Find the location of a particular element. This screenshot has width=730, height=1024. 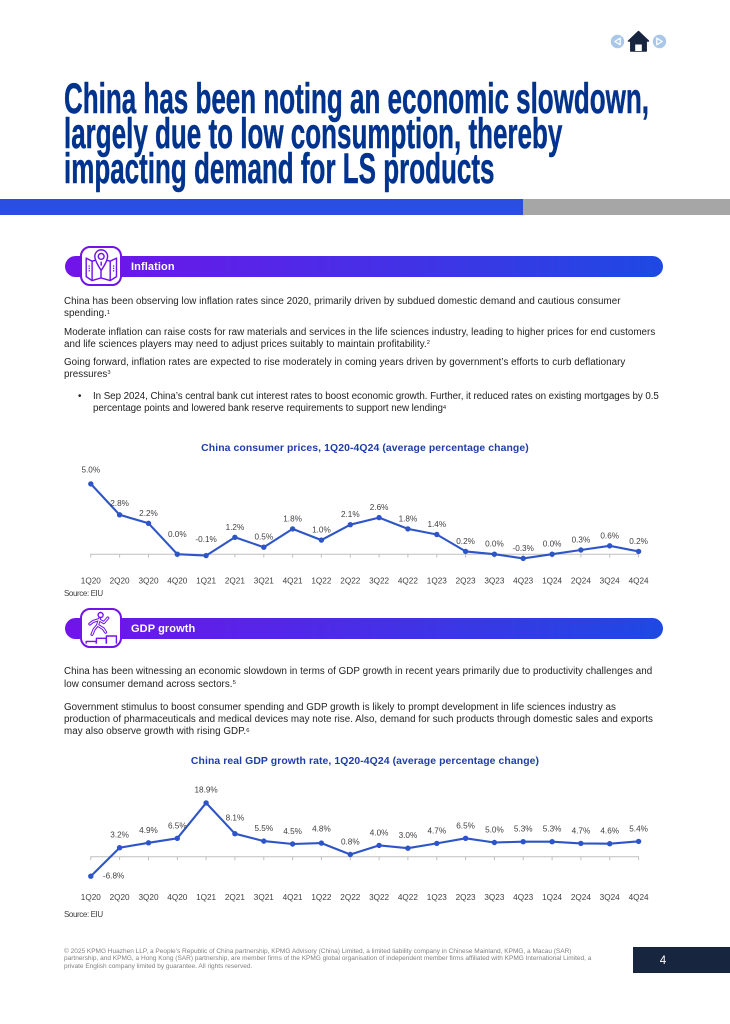

svg-text: 2.2% is located at coordinates (148, 513).